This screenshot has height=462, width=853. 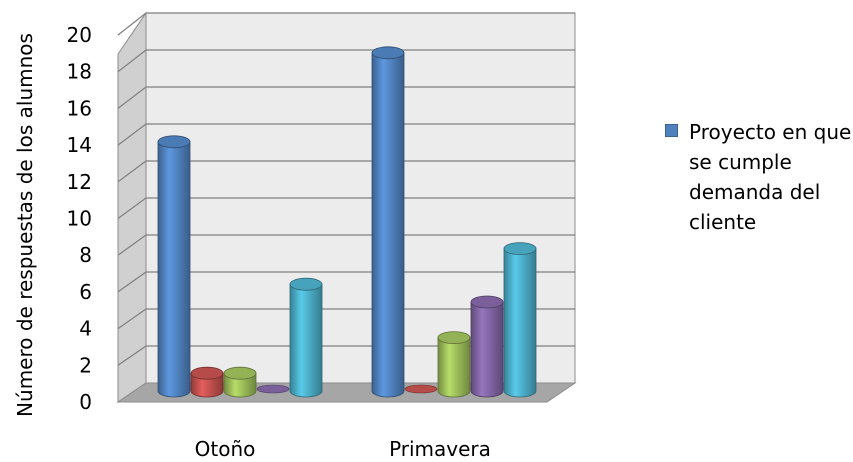 What do you see at coordinates (25, 225) in the screenshot?
I see `y-axis-label: Número de respuestas de los alumnos` at bounding box center [25, 225].